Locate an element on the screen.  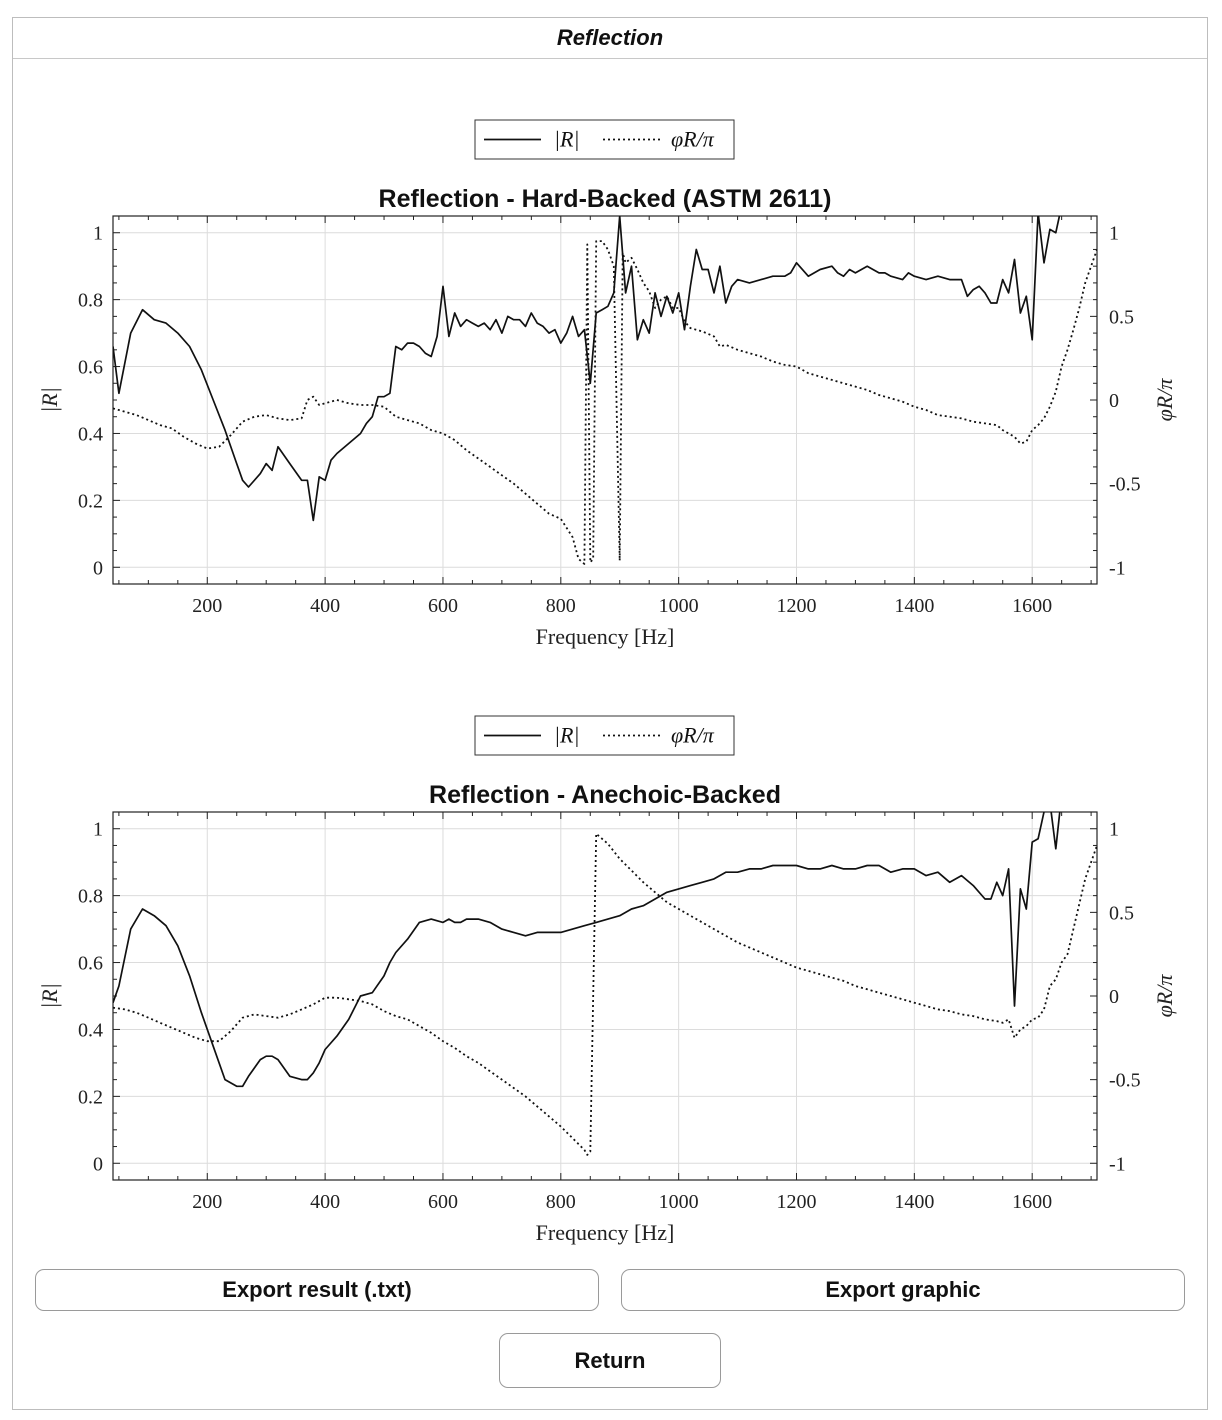
export-result-txt-button: Export result (.txt) is located at coordinates (317, 1290).